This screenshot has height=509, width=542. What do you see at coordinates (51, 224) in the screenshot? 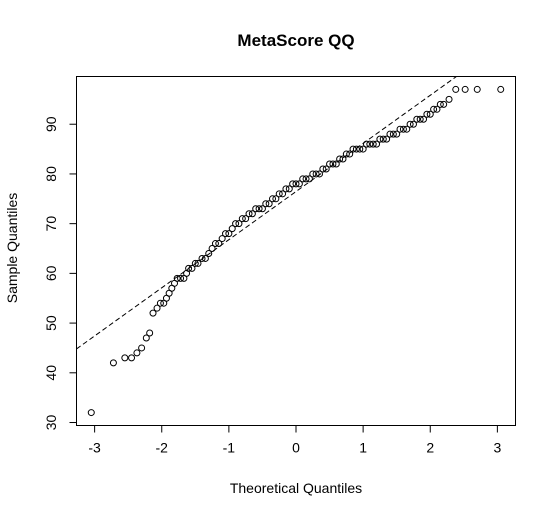
I see `y-tick-label: 70` at bounding box center [51, 224].